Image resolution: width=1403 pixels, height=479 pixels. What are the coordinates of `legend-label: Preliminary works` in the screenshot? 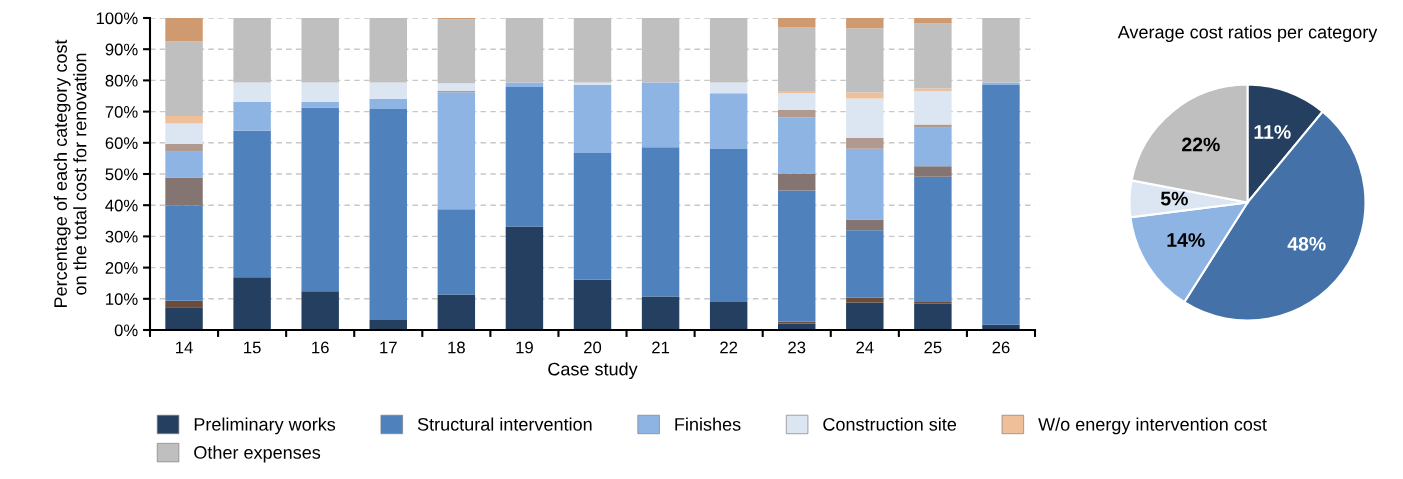 It's located at (265, 426).